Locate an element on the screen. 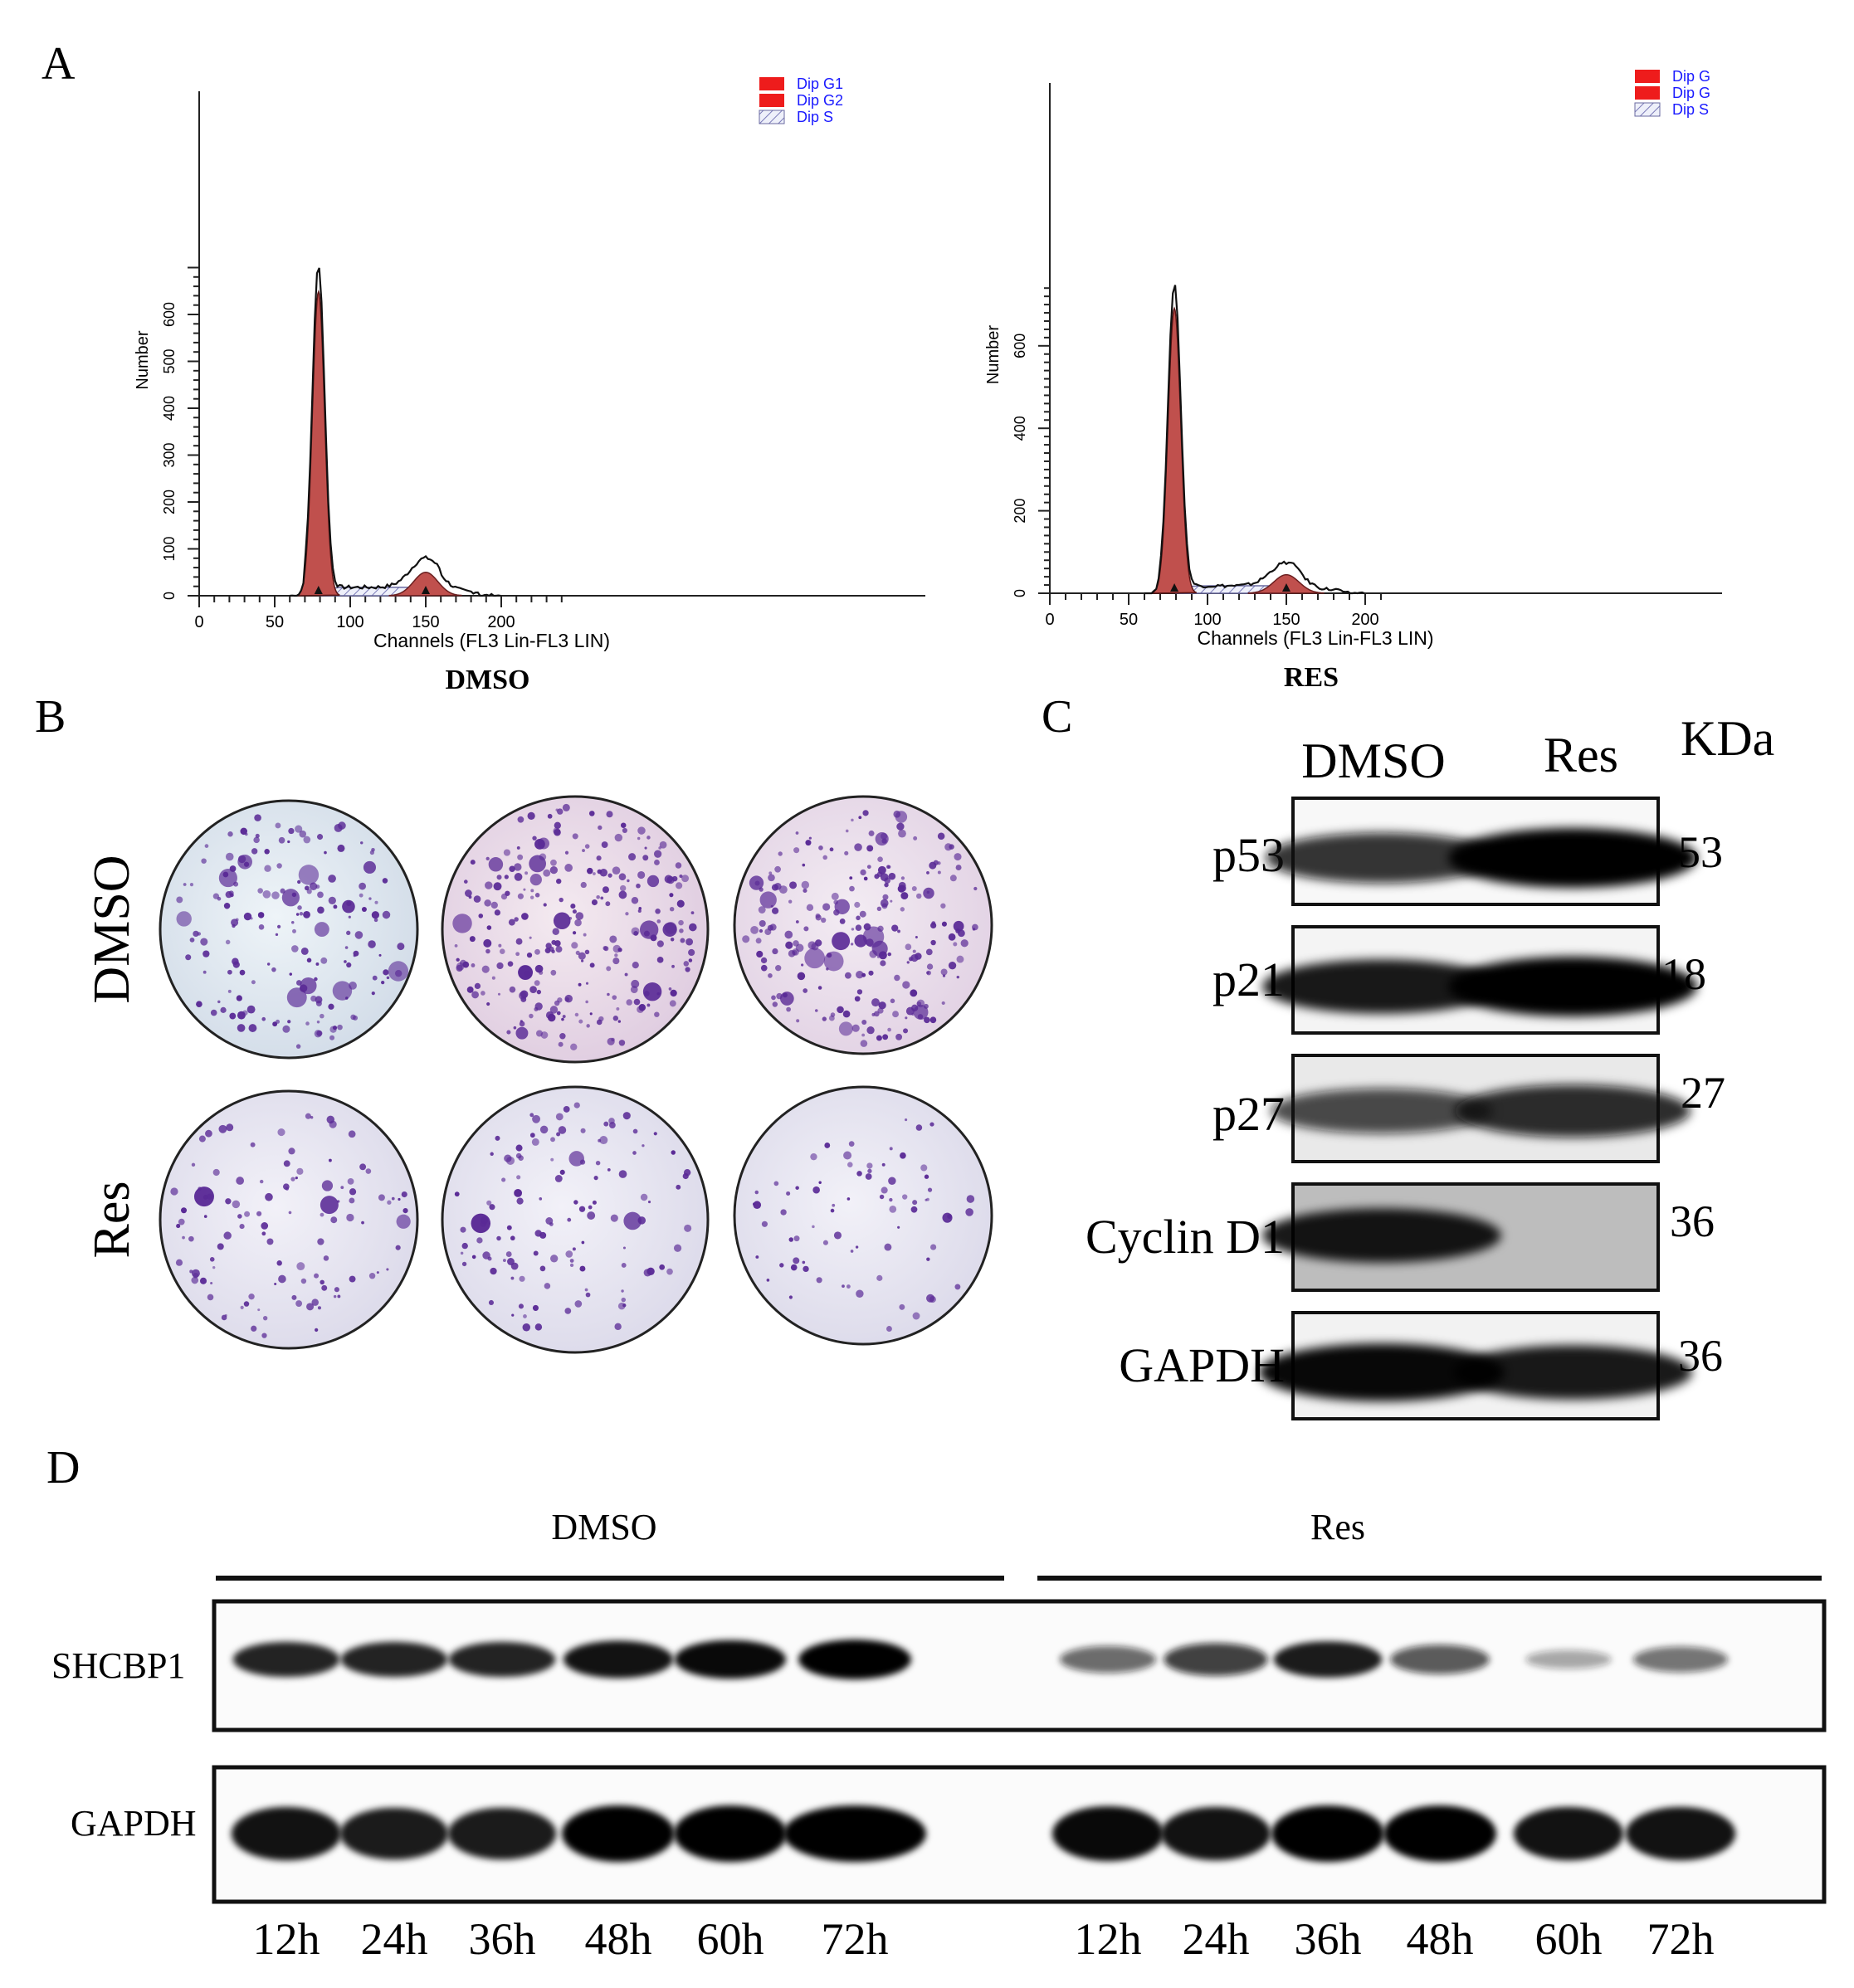 The height and width of the screenshot is (1988, 1854). blot-row-gapdh-d: GAPDH is located at coordinates (949, 1835).